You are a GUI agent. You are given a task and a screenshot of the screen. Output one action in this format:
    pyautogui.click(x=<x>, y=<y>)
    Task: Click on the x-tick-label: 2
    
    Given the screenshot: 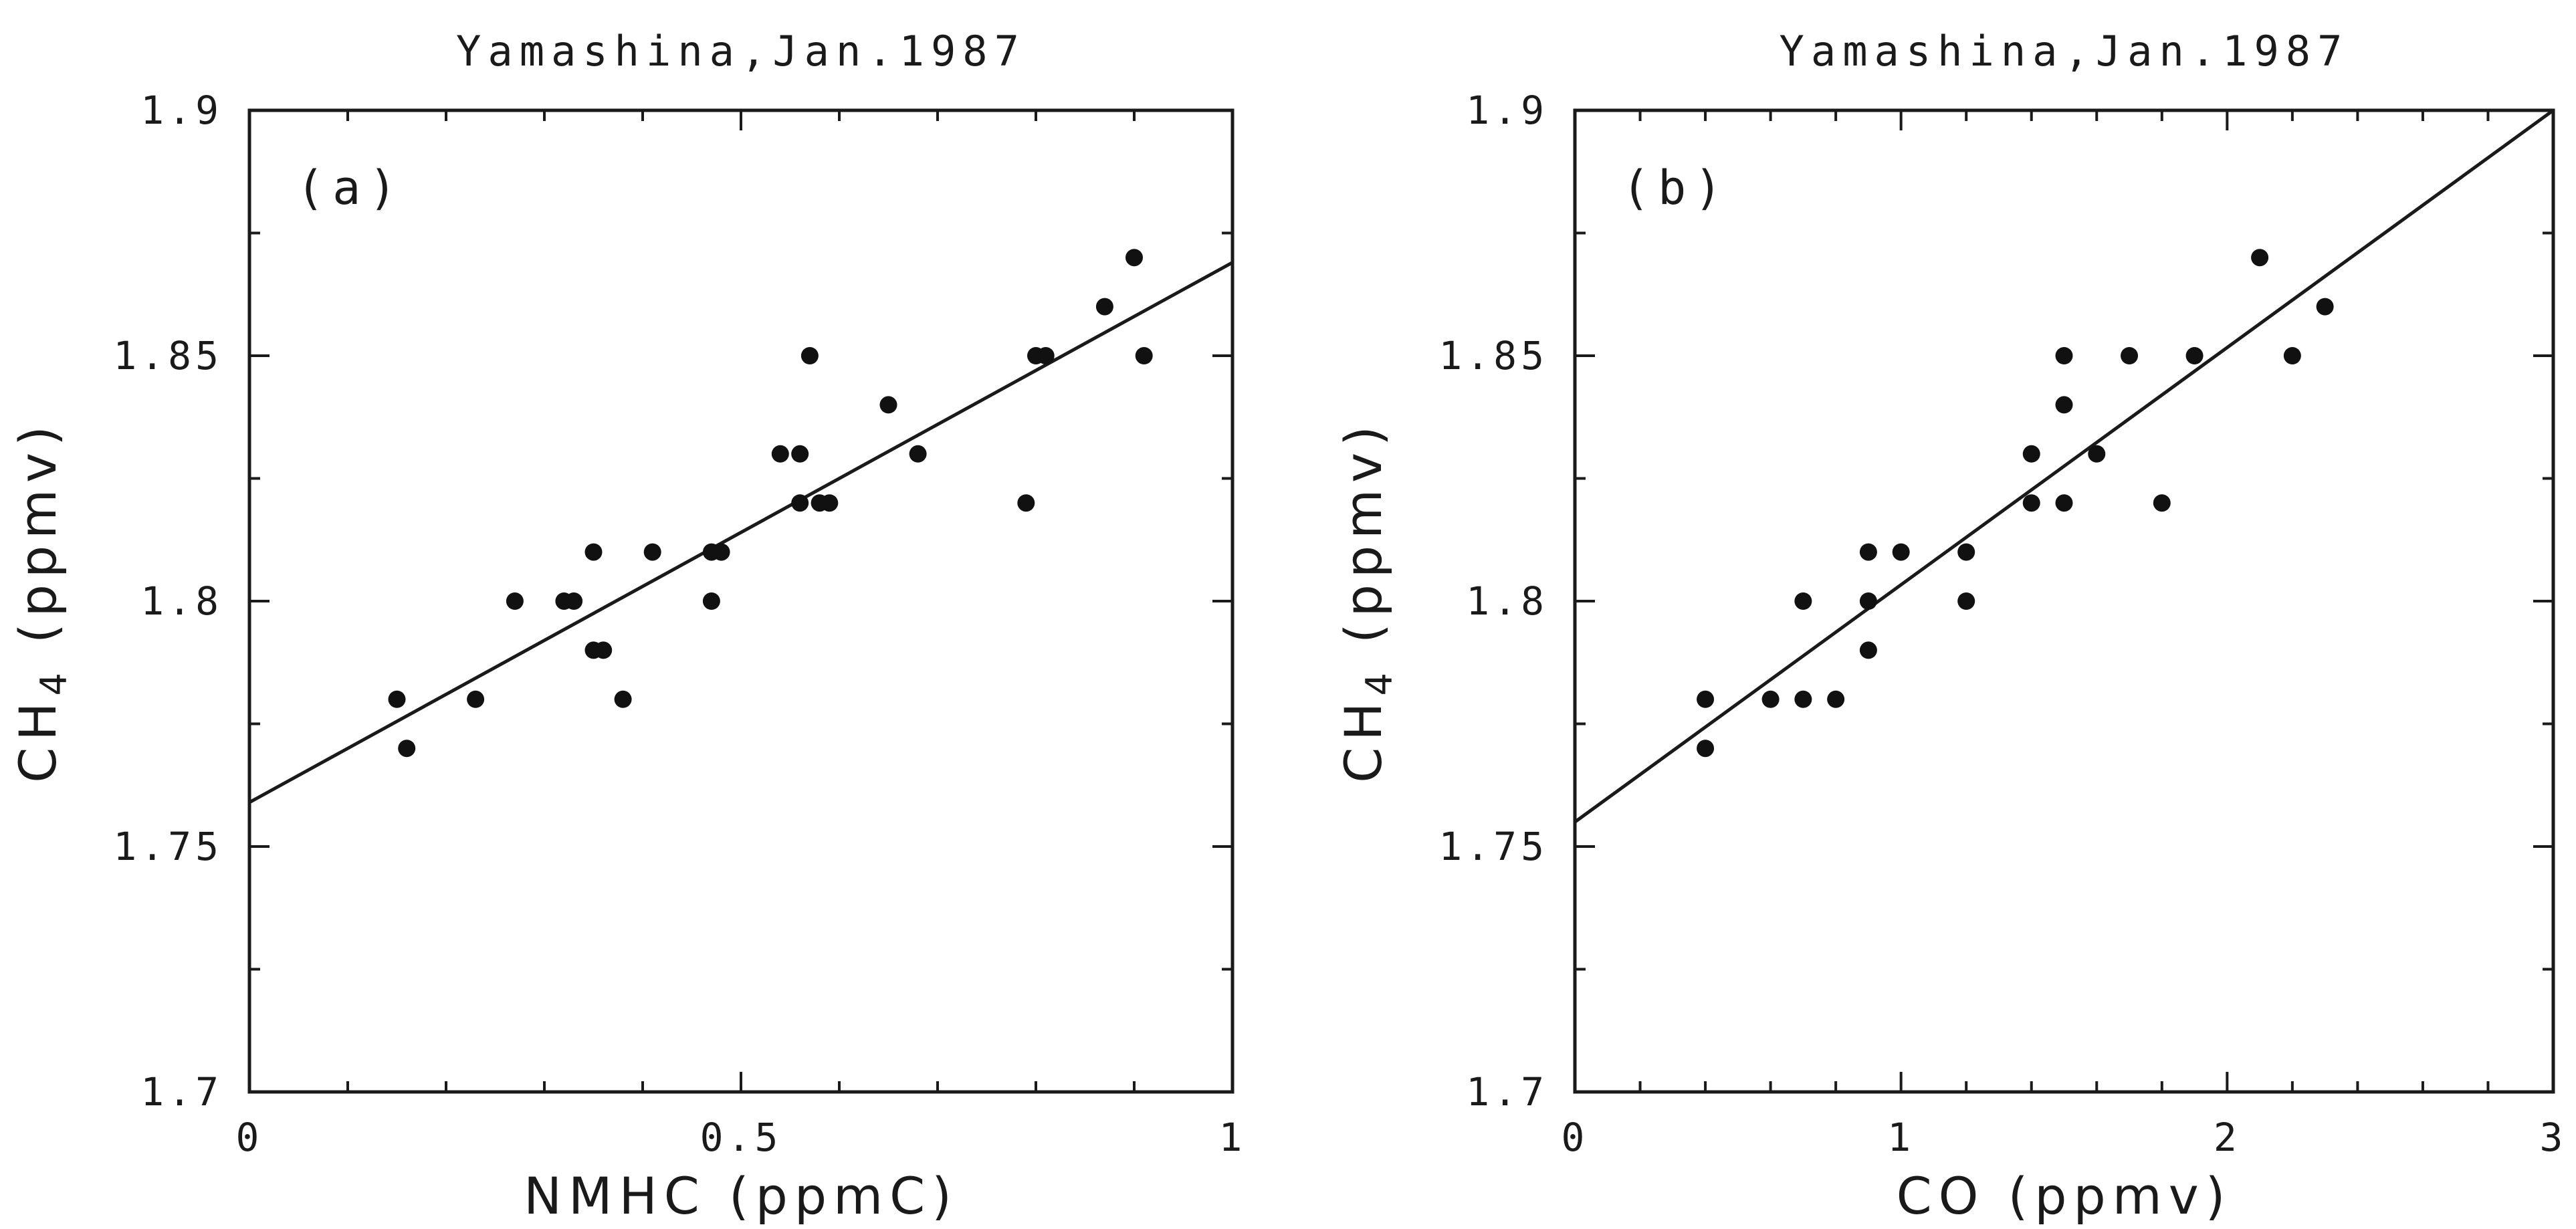 What is the action you would take?
    pyautogui.click(x=2227, y=1137)
    